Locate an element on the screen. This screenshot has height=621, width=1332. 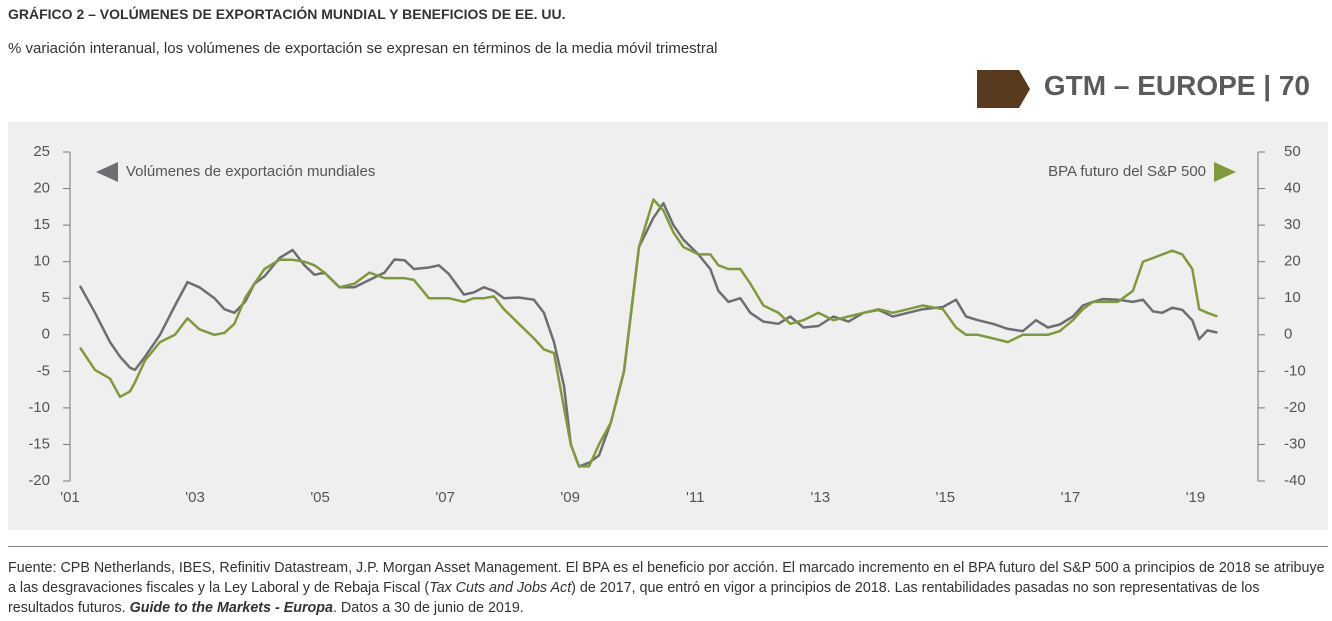
footnote-bold: Guide to the Markets - Europa is located at coordinates (231, 608).